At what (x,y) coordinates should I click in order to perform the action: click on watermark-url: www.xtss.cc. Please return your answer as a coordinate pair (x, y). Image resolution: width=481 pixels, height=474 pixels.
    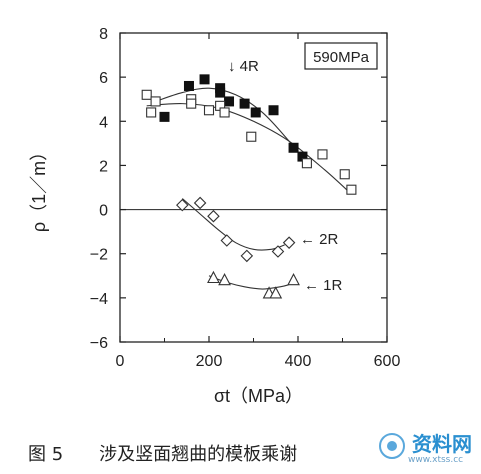
    Looking at the image, I should click on (436, 460).